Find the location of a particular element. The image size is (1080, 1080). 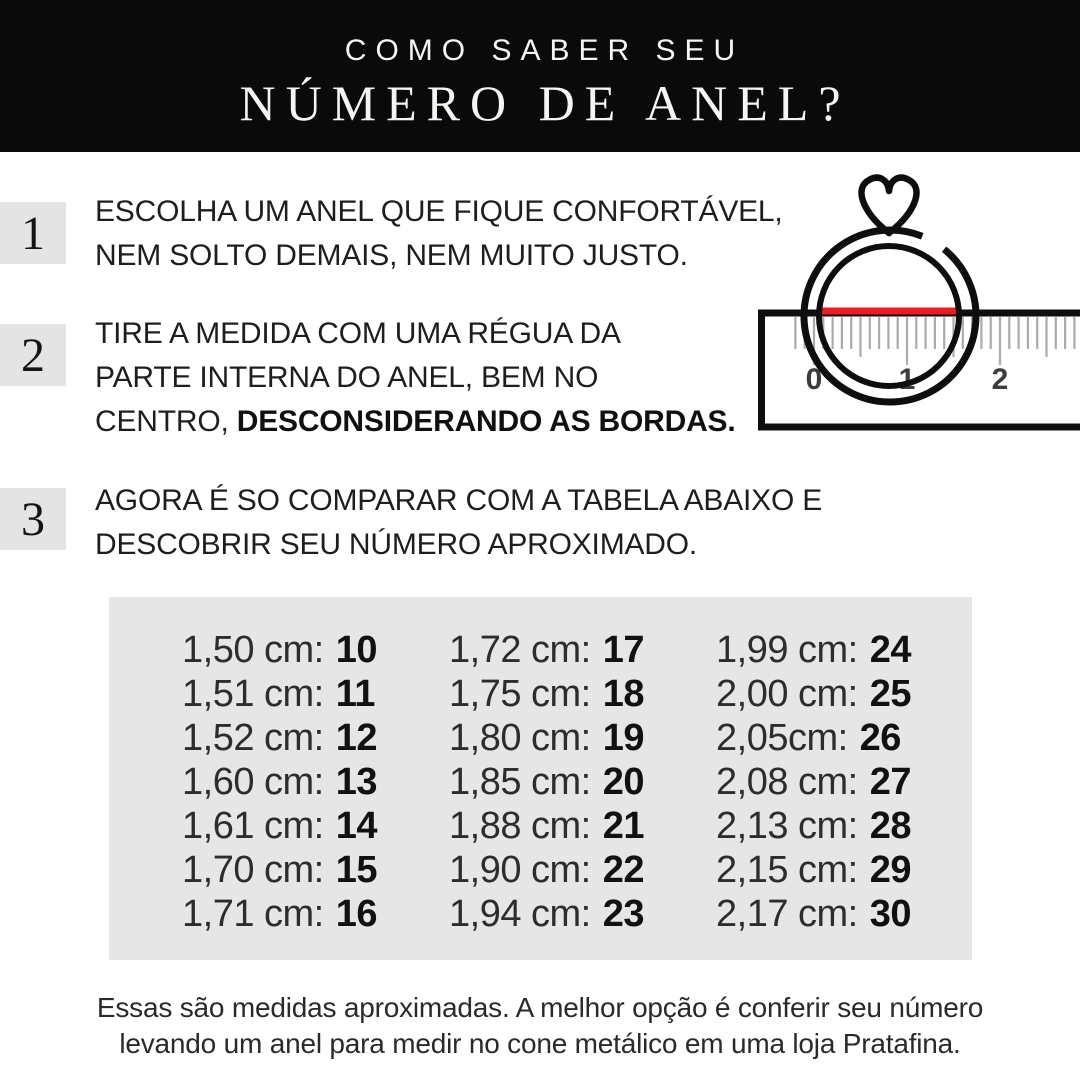

header-subtitle: COMO SABER SEU is located at coordinates (544, 50).